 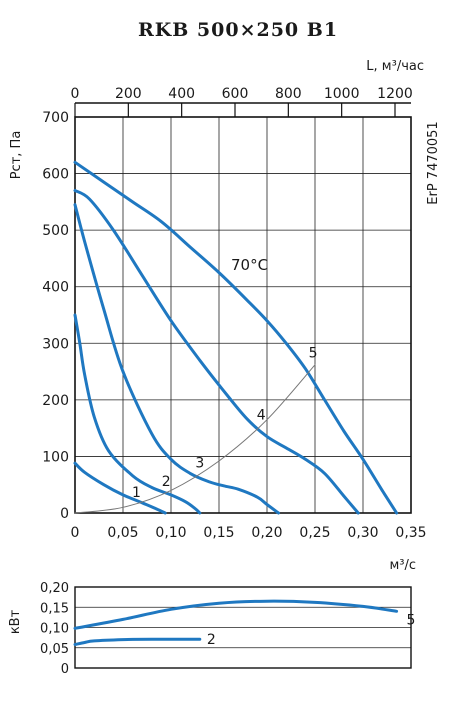 What do you see at coordinates (181, 94) in the screenshot?
I see `top-tick-label: 400` at bounding box center [181, 94].